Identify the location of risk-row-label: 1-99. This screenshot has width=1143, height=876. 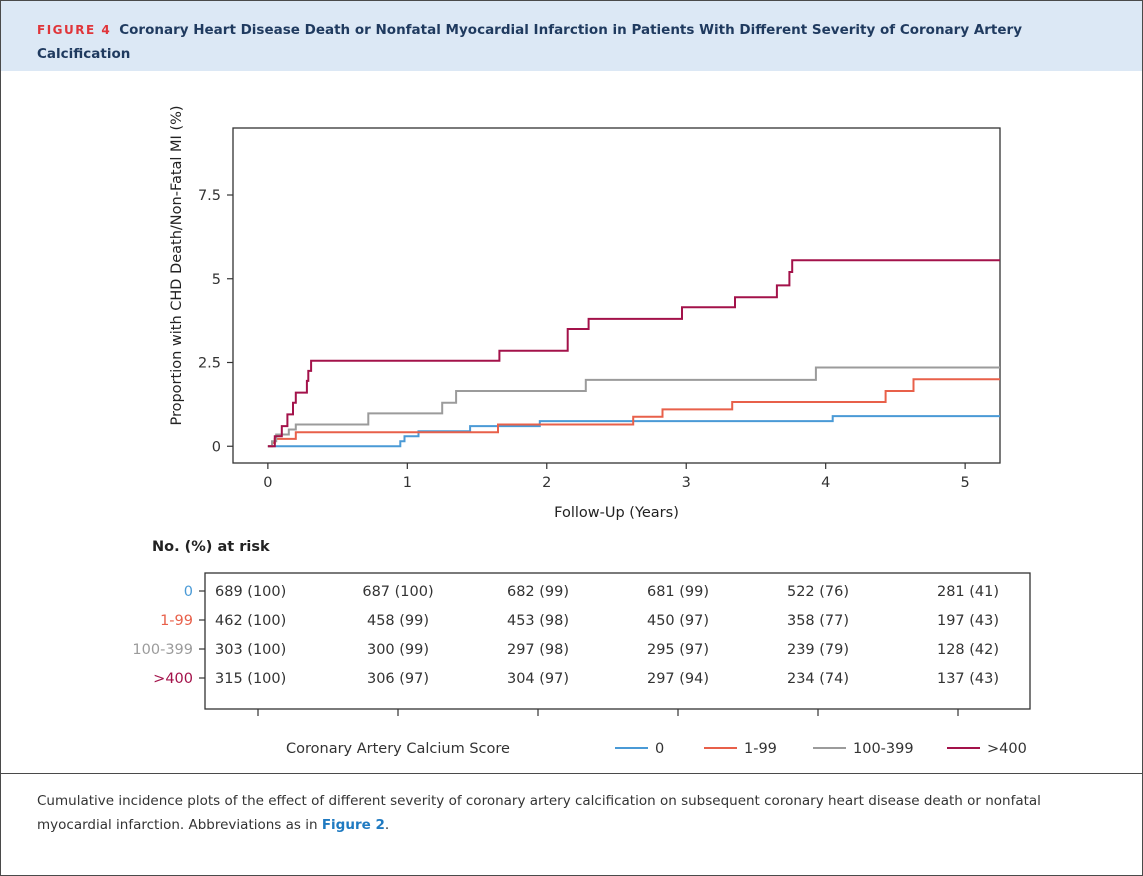
(176, 621).